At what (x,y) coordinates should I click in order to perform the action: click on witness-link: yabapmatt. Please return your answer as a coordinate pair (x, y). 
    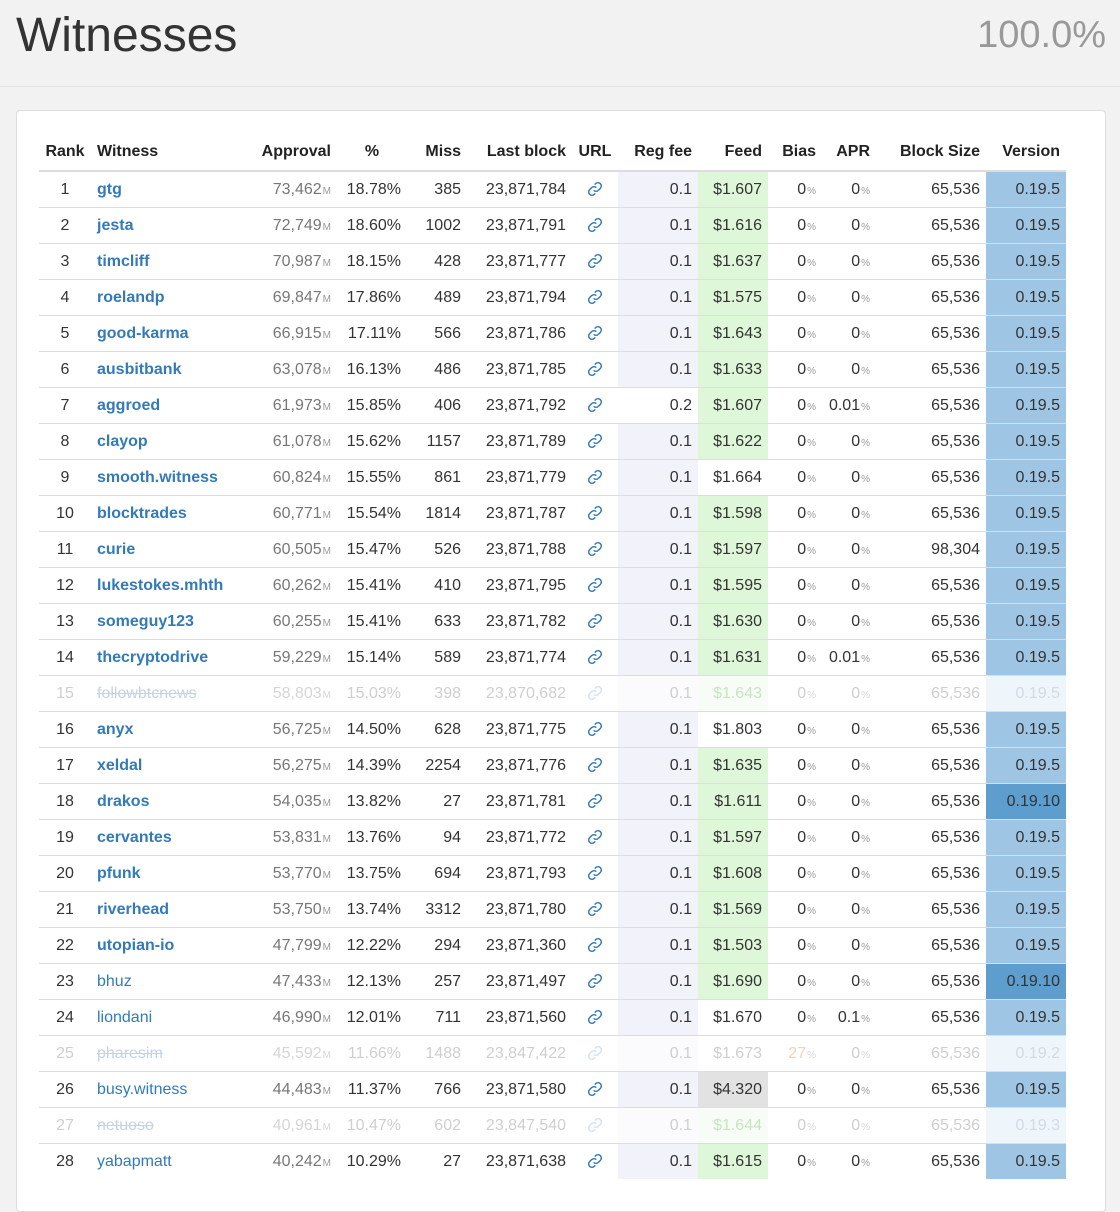
    Looking at the image, I should click on (134, 1161).